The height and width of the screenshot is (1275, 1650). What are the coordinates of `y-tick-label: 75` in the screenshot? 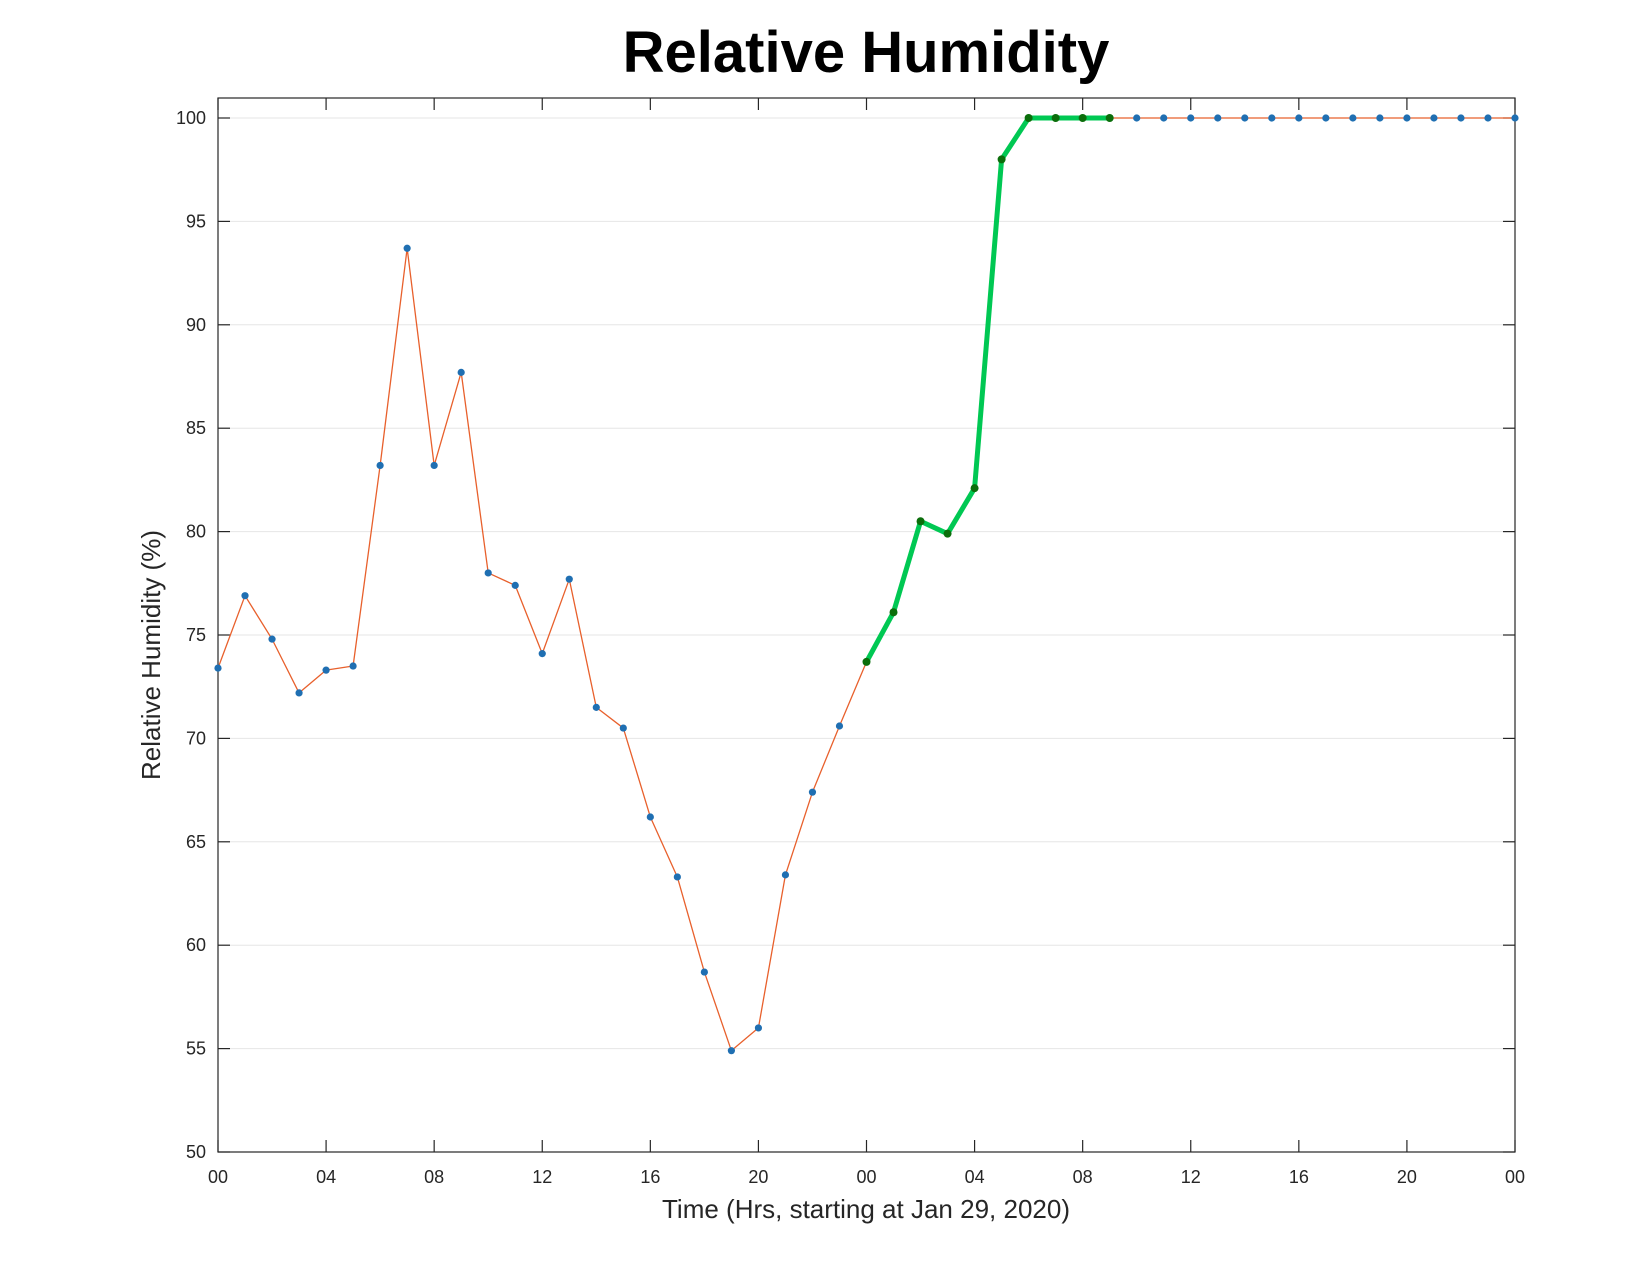 It's located at (196, 635).